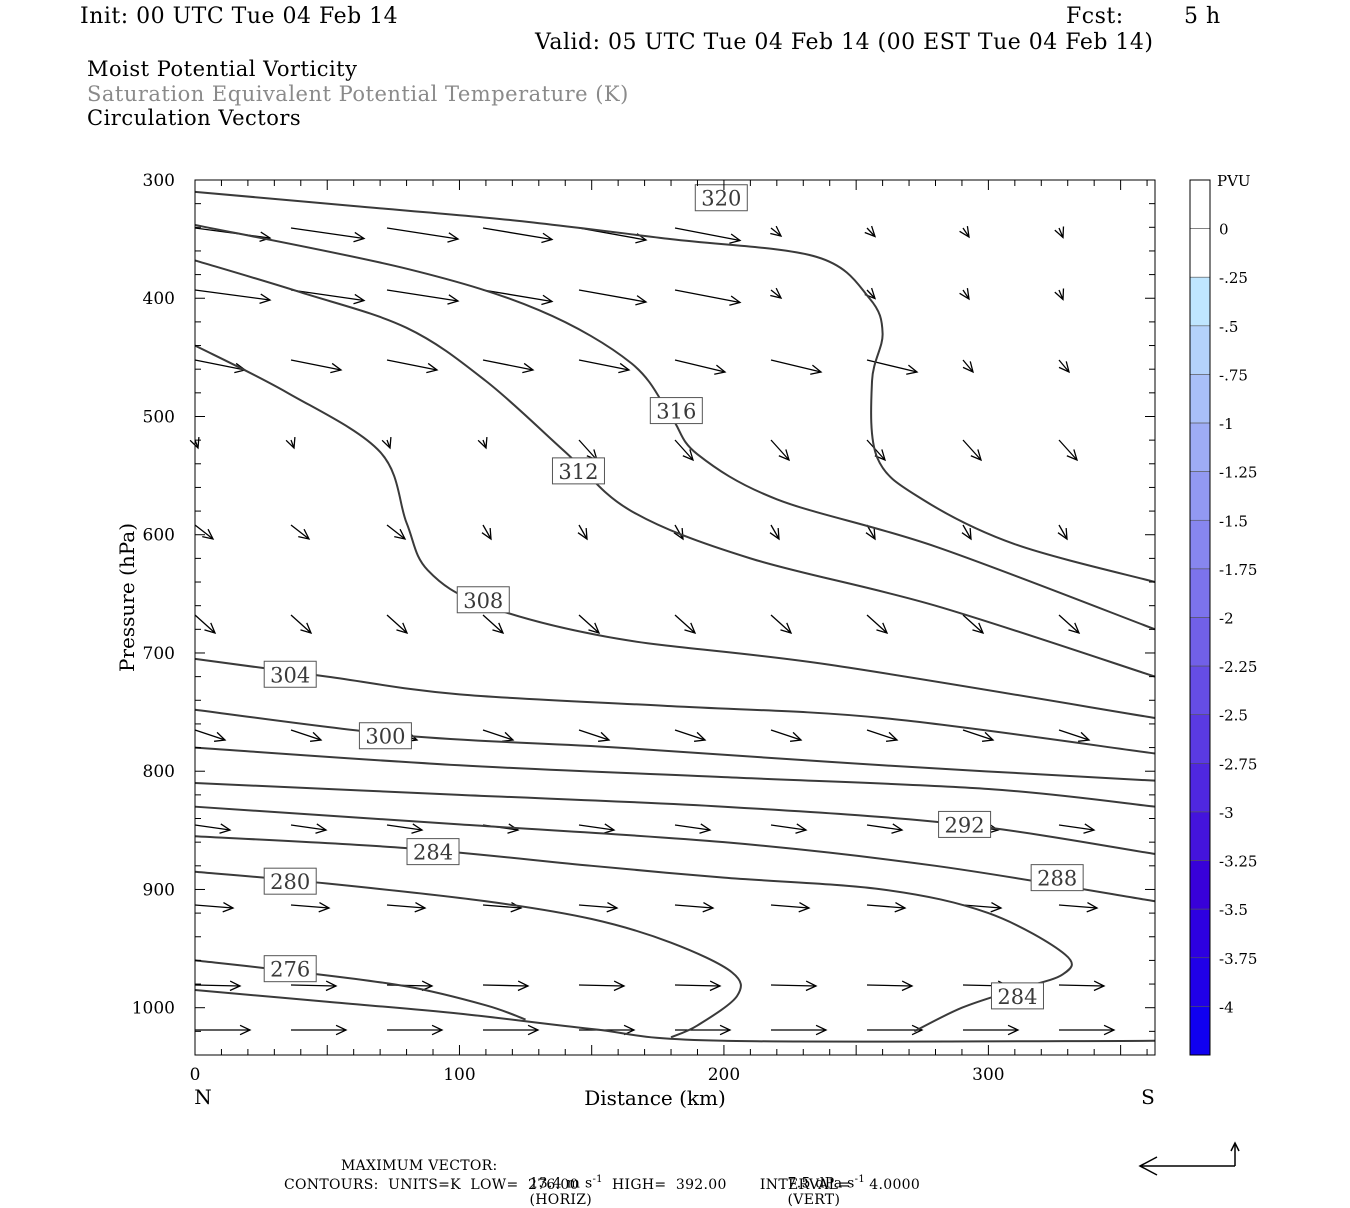 This screenshot has height=1208, width=1350. Describe the element at coordinates (290, 970) in the screenshot. I see `contour-label: 276` at that location.